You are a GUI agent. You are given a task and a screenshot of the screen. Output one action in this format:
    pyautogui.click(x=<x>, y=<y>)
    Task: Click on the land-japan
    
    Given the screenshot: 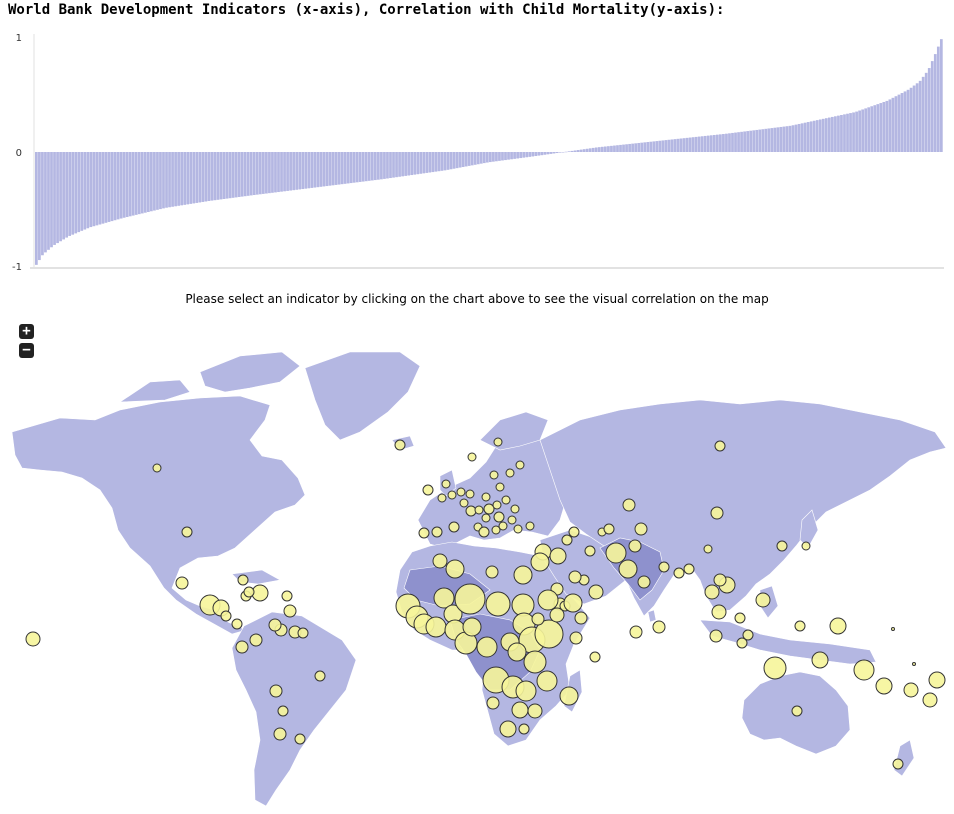 What is the action you would take?
    pyautogui.click(x=809, y=529)
    